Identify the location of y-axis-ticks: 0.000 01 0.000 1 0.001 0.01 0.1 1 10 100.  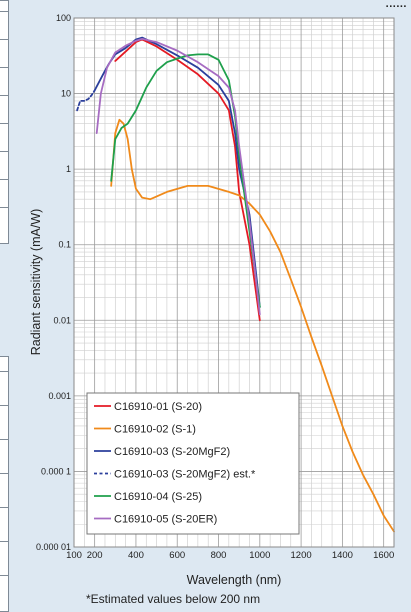
(53, 282).